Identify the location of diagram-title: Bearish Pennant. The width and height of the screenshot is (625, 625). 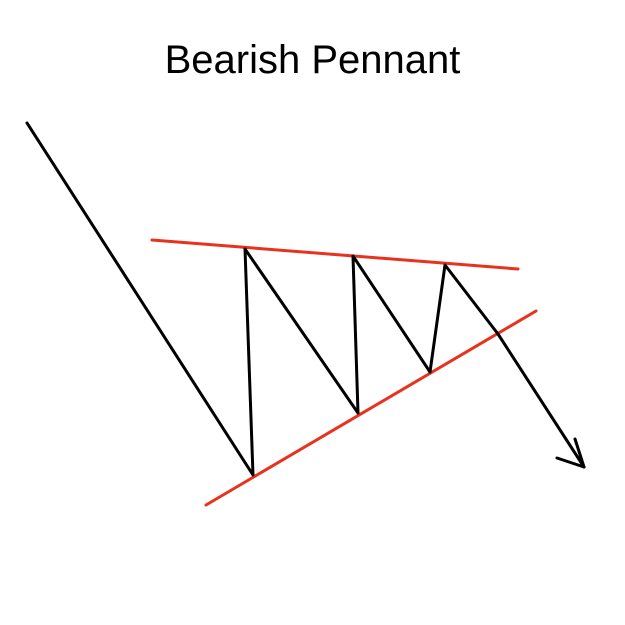
(312, 60).